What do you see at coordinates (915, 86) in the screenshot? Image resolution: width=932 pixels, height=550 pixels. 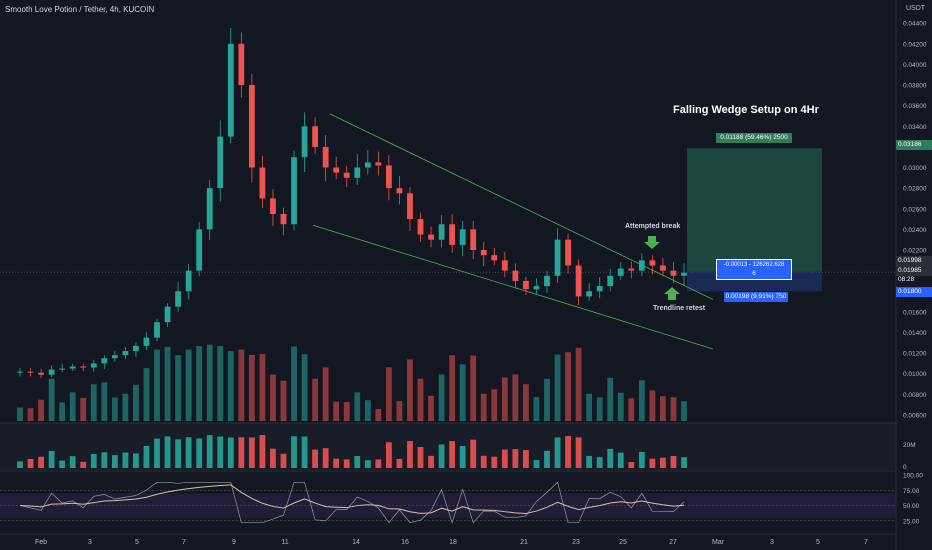 I see `price-tick-label: 0.03800` at bounding box center [915, 86].